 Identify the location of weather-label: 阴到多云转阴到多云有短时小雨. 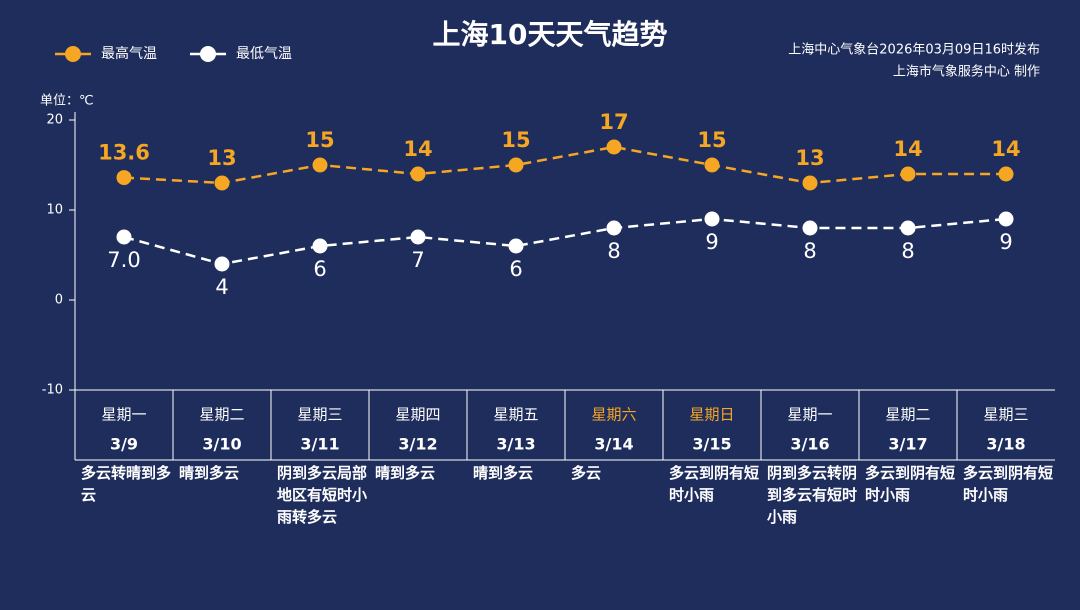
(812, 495).